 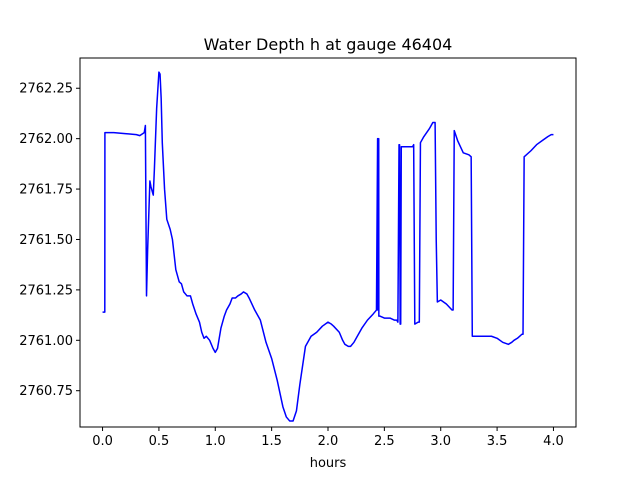 What do you see at coordinates (46, 290) in the screenshot?
I see `y-tick-label: 2761.25` at bounding box center [46, 290].